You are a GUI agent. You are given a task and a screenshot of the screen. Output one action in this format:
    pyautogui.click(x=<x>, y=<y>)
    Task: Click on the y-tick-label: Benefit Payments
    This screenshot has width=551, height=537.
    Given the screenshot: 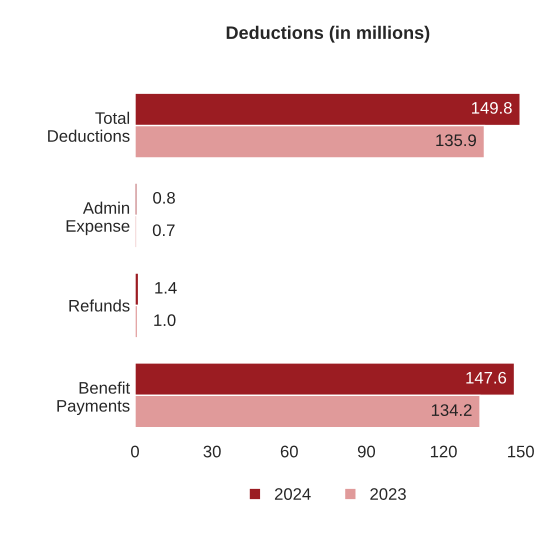 What is the action you would take?
    pyautogui.click(x=93, y=399)
    